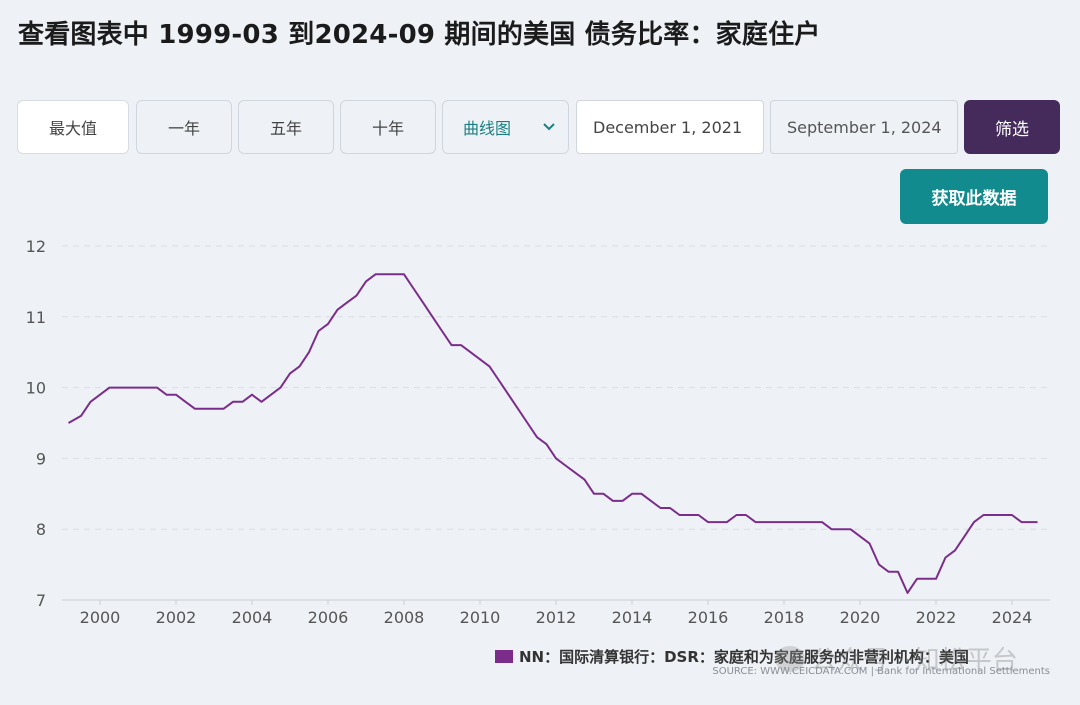 The height and width of the screenshot is (705, 1080). What do you see at coordinates (914, 661) in the screenshot?
I see `watermark-text: 公众号 · 知松平台` at bounding box center [914, 661].